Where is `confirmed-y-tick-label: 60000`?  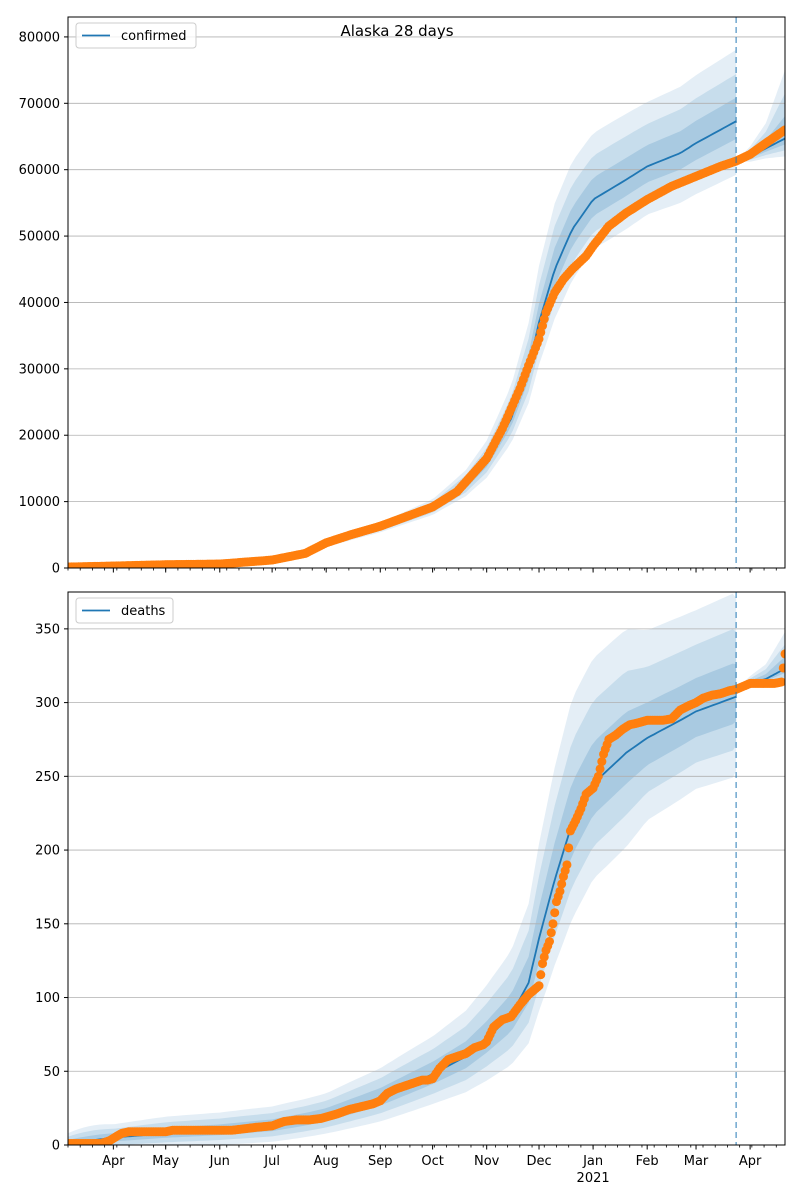
confirmed-y-tick-label: 60000 is located at coordinates (39, 170).